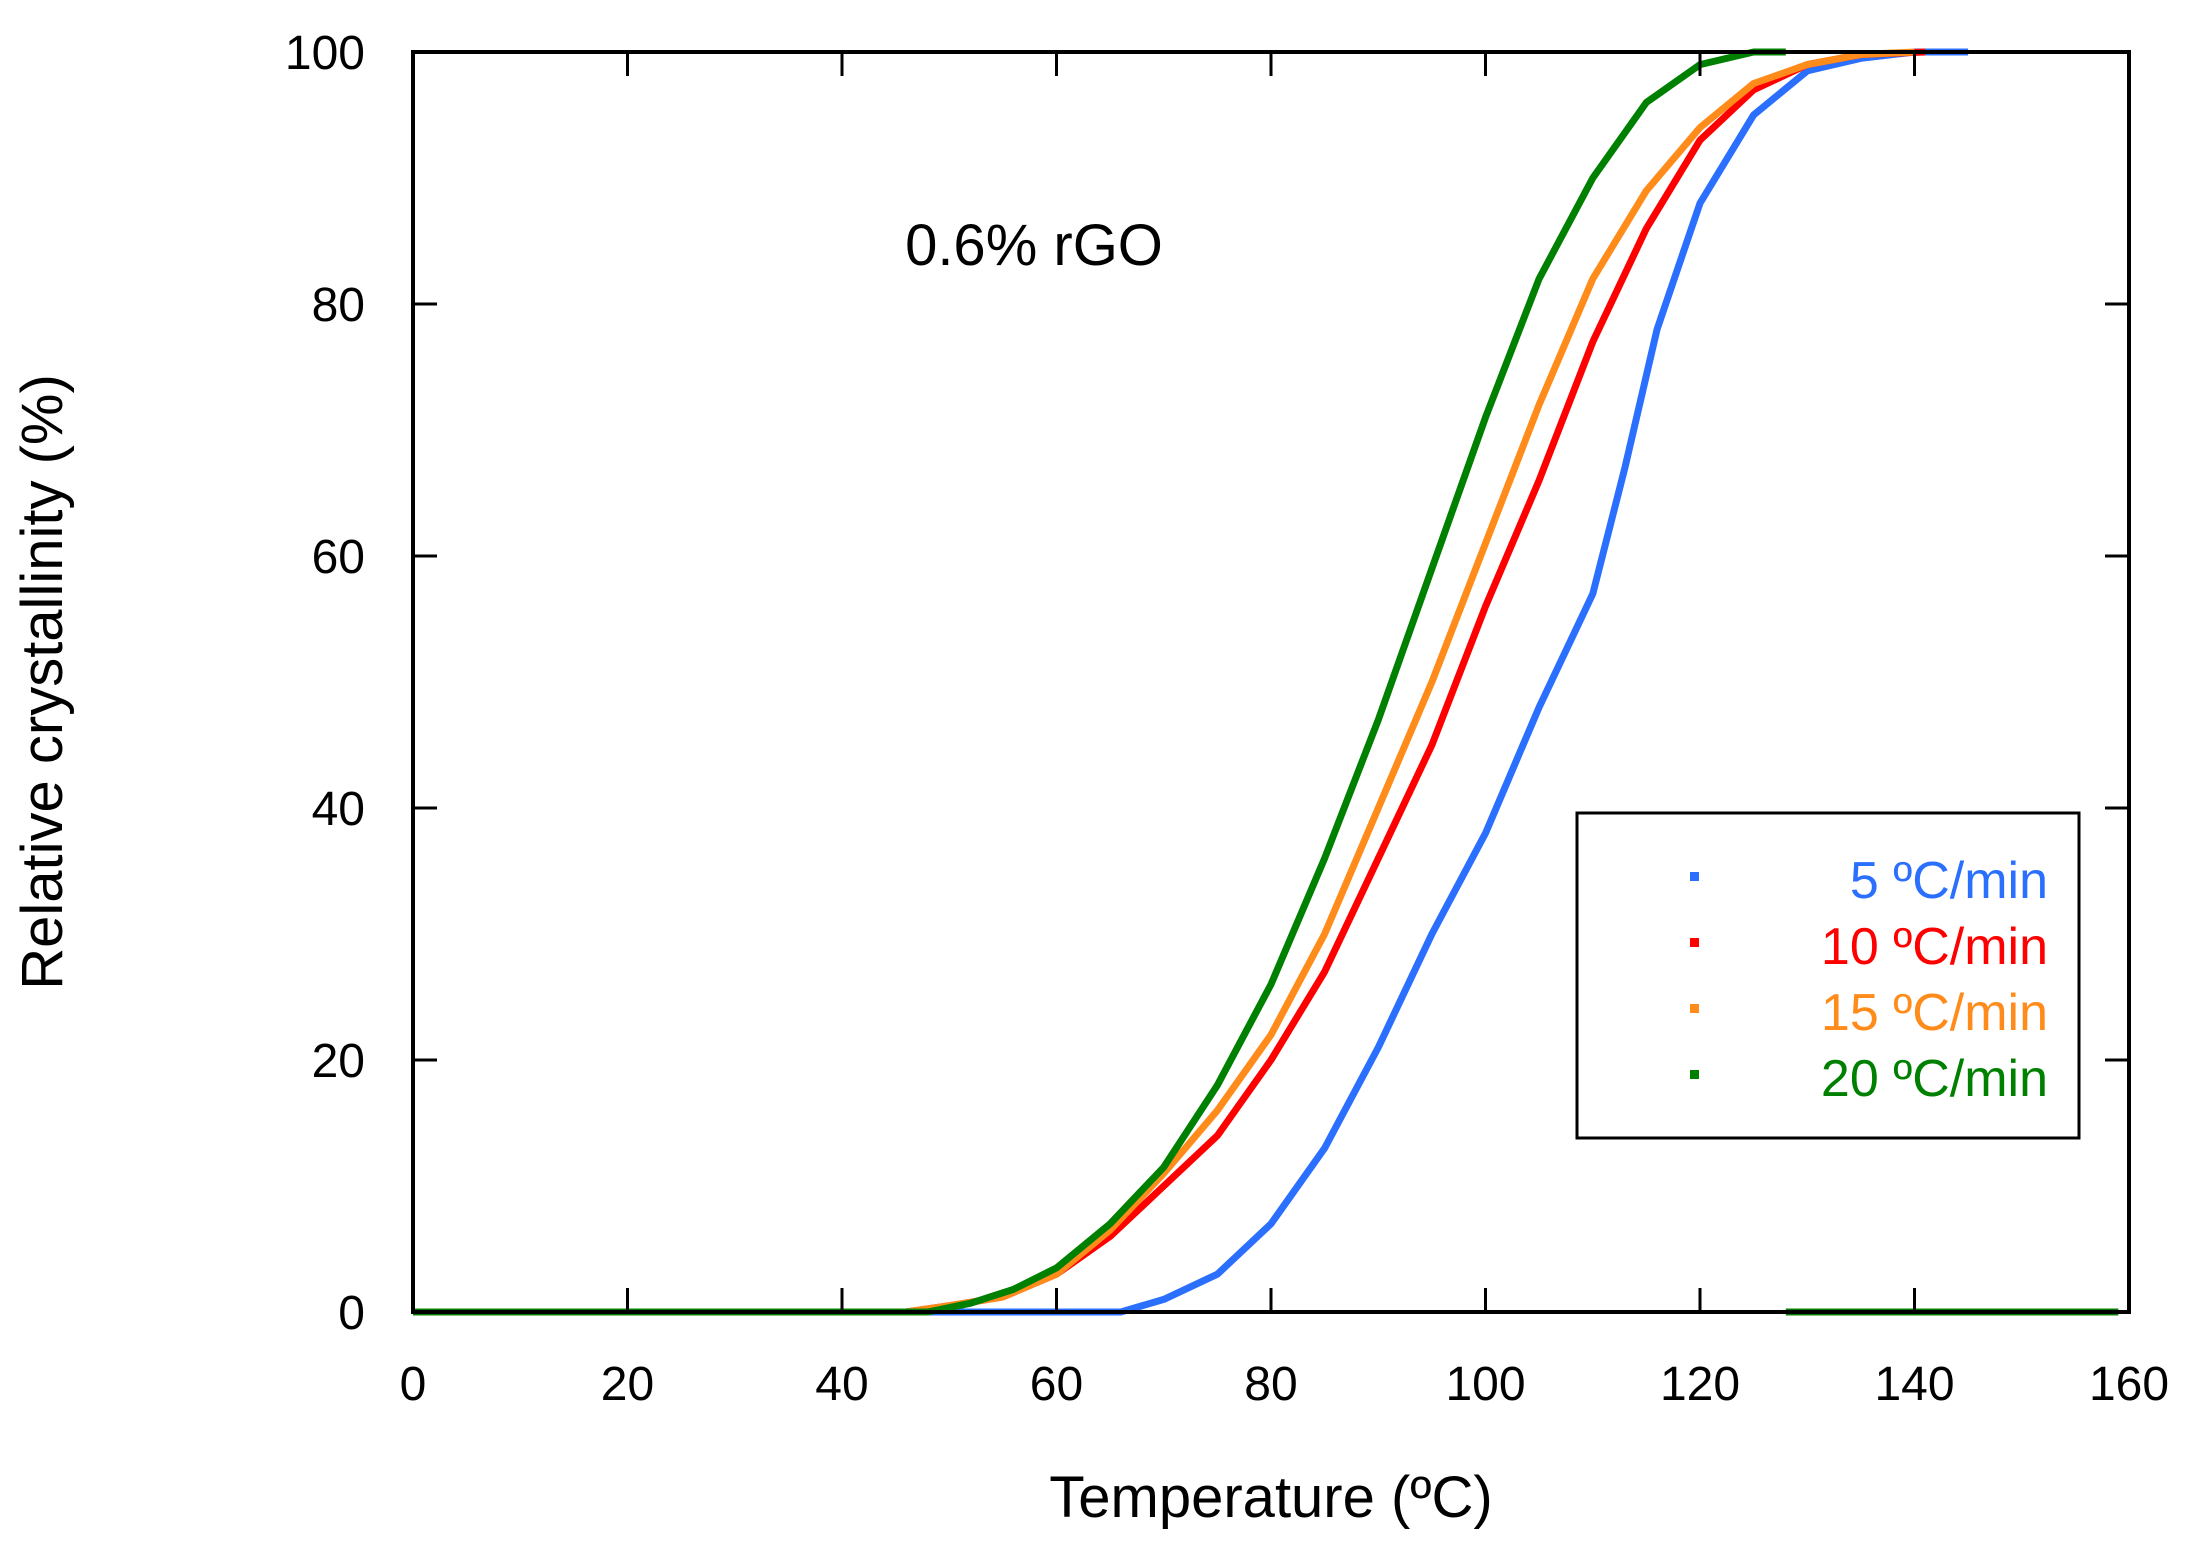 Image resolution: width=2194 pixels, height=1551 pixels. I want to click on legend-box, so click(1828, 975).